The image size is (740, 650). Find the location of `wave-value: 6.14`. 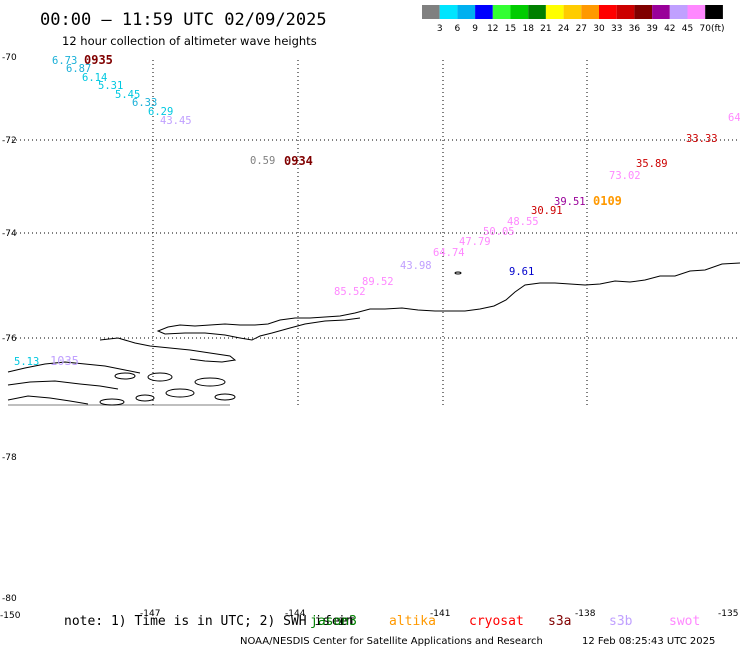

wave-value: 6.14 is located at coordinates (94, 78).